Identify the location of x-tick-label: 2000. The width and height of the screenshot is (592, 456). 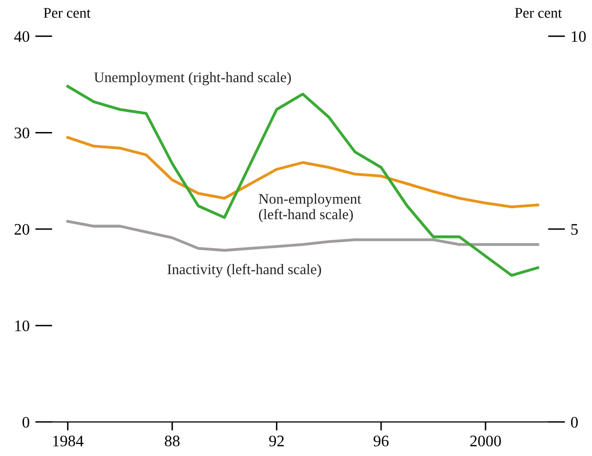
(485, 441).